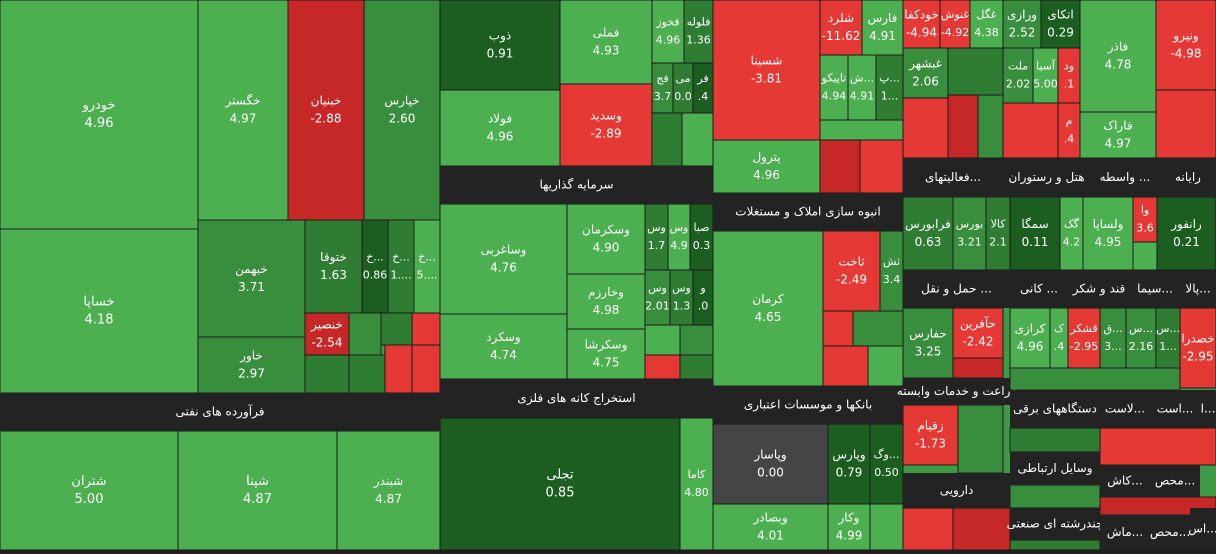  Describe the element at coordinates (88, 481) in the screenshot. I see `ticker-name: شتران` at that location.